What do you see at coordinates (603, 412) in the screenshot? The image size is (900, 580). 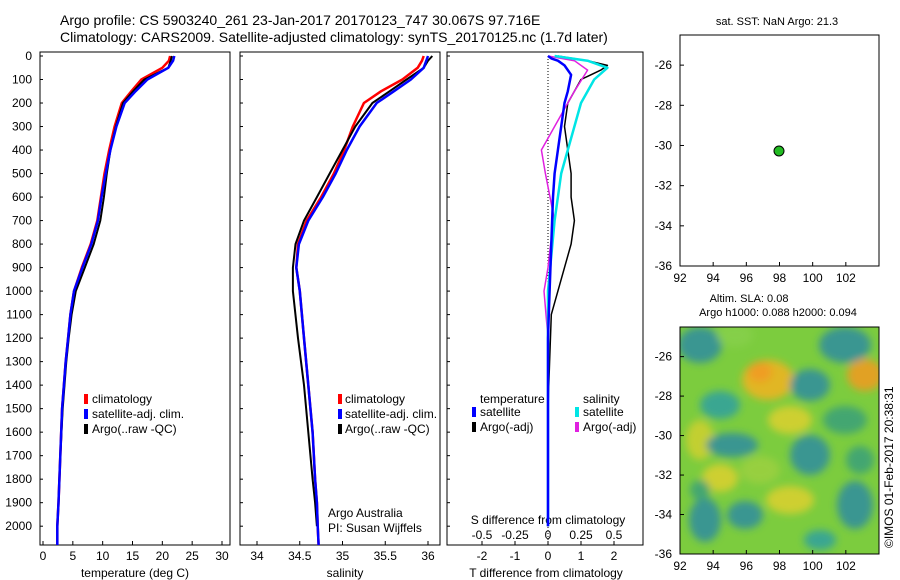 I see `legend-label-s-satellite: satellite` at bounding box center [603, 412].